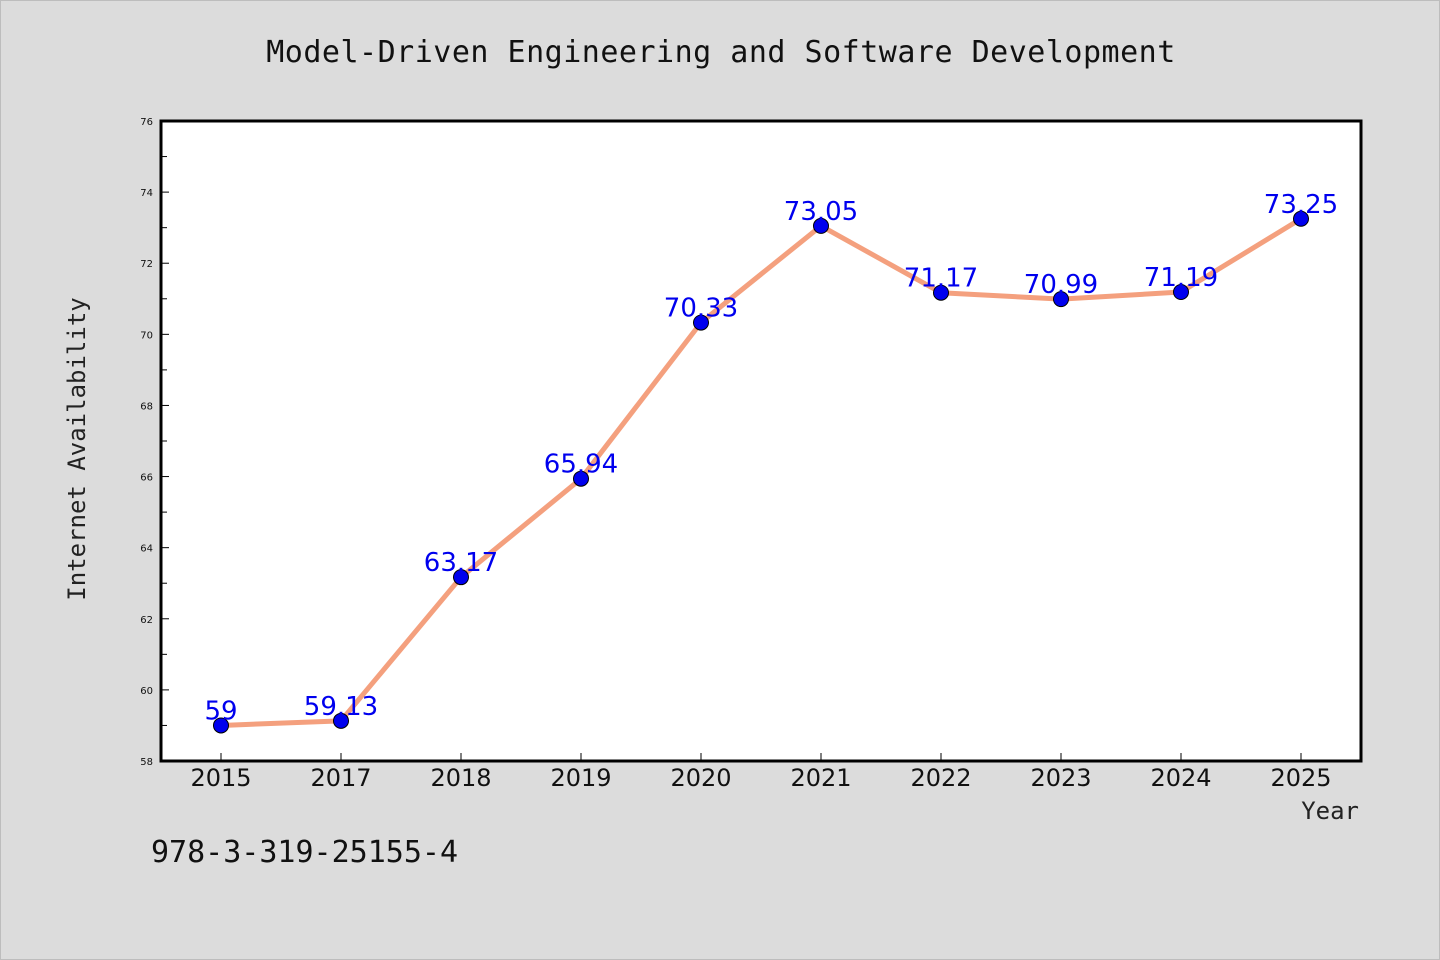 The height and width of the screenshot is (960, 1440). What do you see at coordinates (461, 563) in the screenshot?
I see `data-label: 63.17` at bounding box center [461, 563].